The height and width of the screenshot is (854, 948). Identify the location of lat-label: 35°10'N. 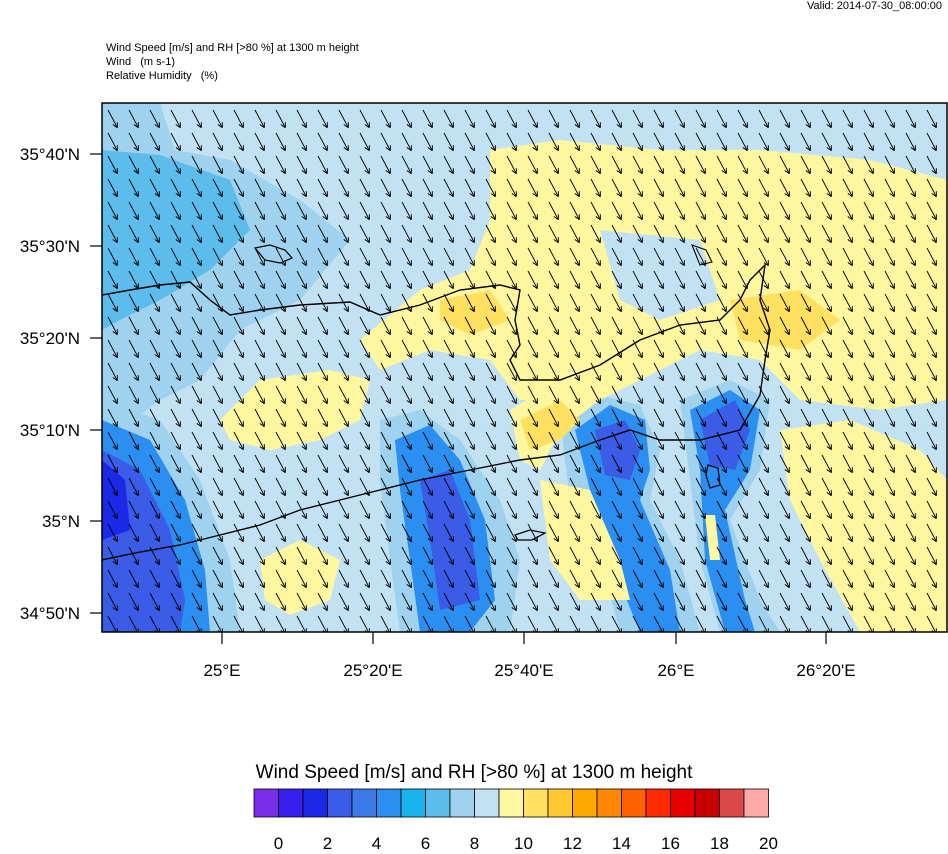
(49, 430).